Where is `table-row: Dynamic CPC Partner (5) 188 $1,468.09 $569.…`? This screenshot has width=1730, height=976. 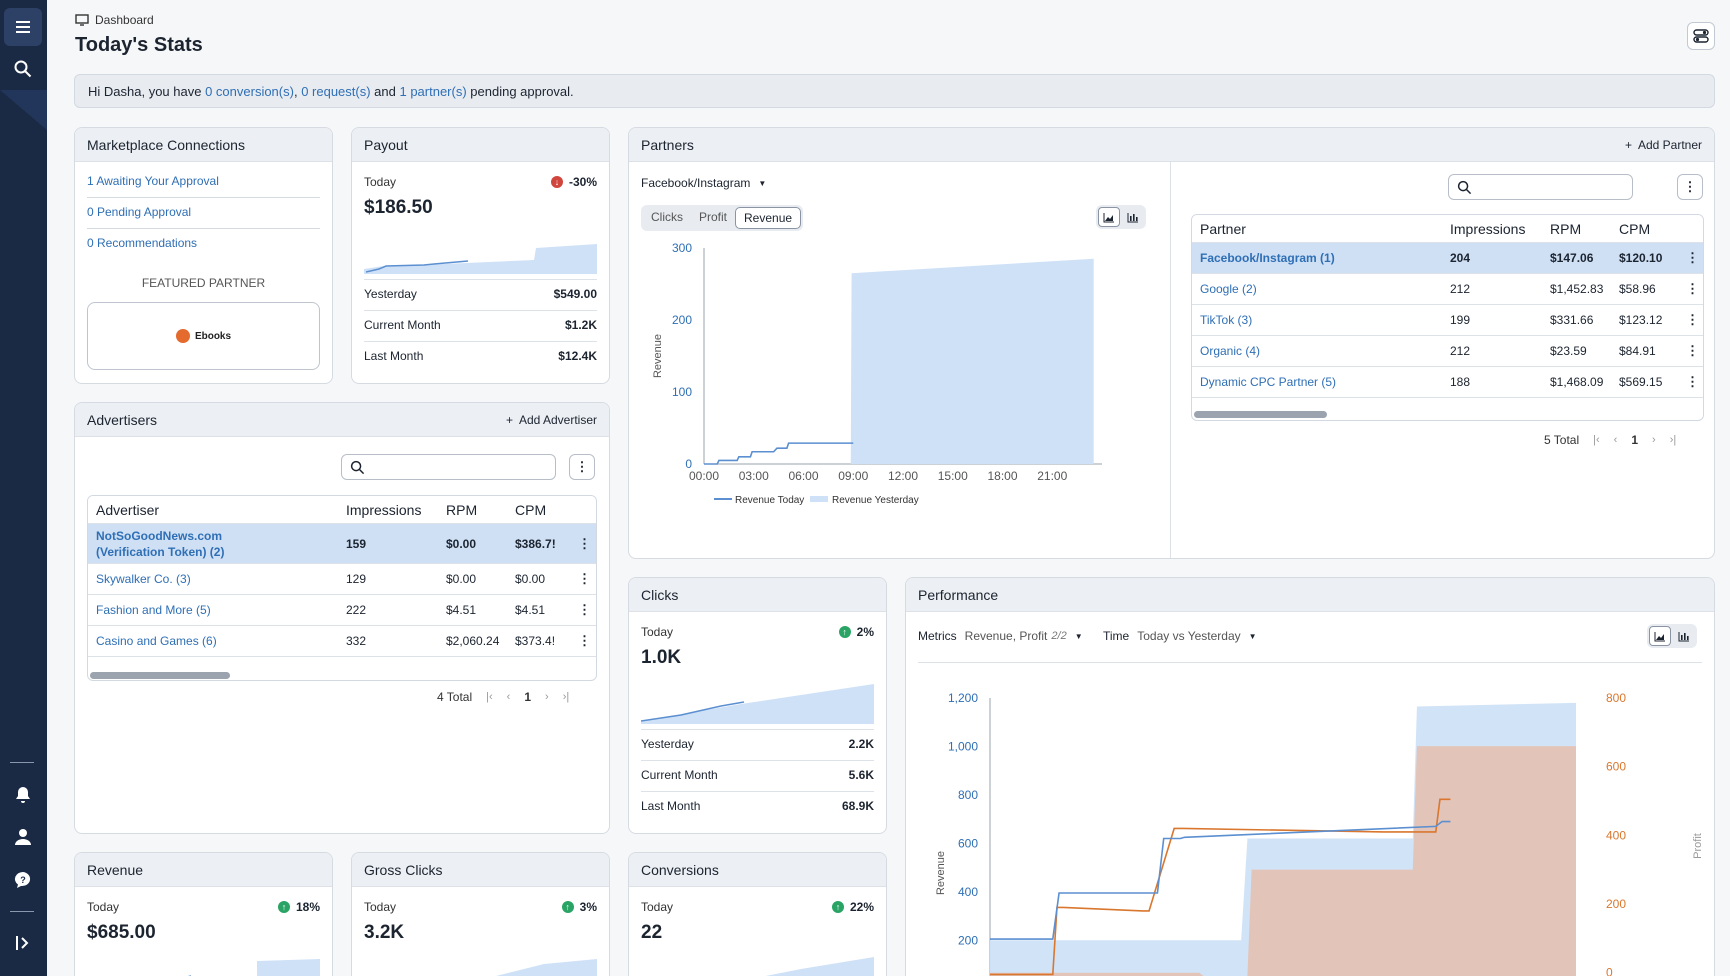 table-row: Dynamic CPC Partner (5) 188 $1,468.09 $569.… is located at coordinates (1447, 382).